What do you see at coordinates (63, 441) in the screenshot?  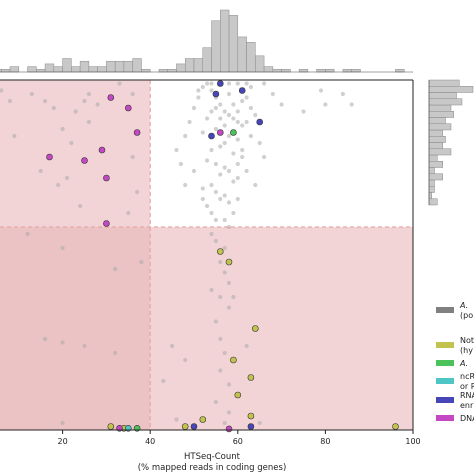 I see `x-tick-label: 20` at bounding box center [63, 441].